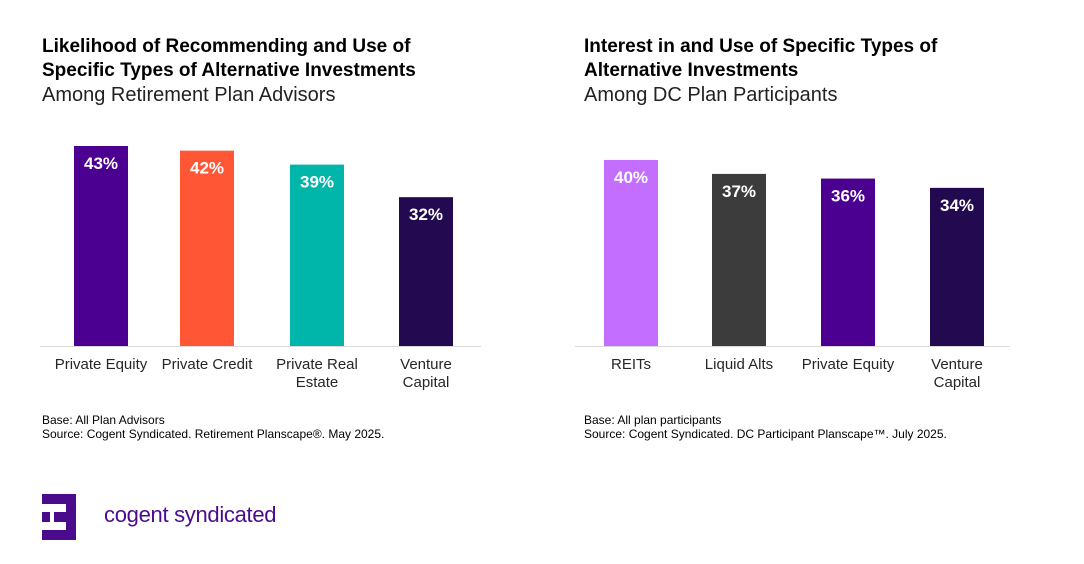 The image size is (1084, 564). What do you see at coordinates (957, 205) in the screenshot?
I see `data-label: 34%` at bounding box center [957, 205].